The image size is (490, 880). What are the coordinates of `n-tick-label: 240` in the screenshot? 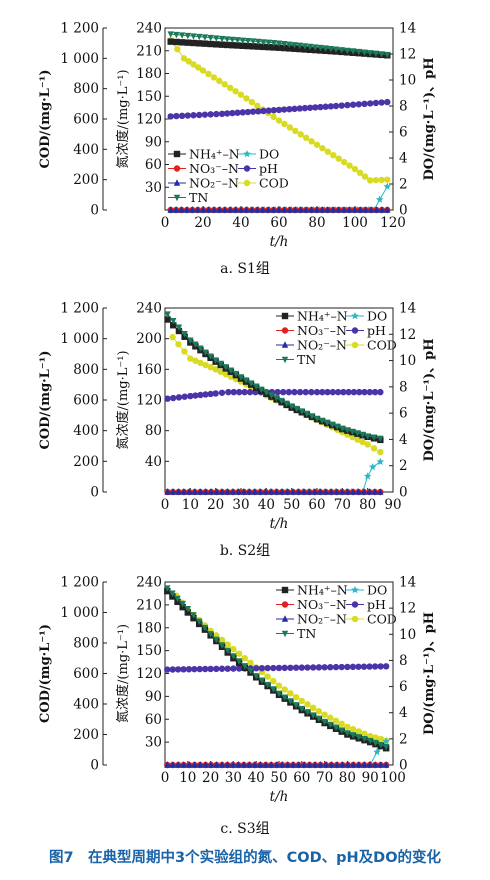 It's located at (149, 309).